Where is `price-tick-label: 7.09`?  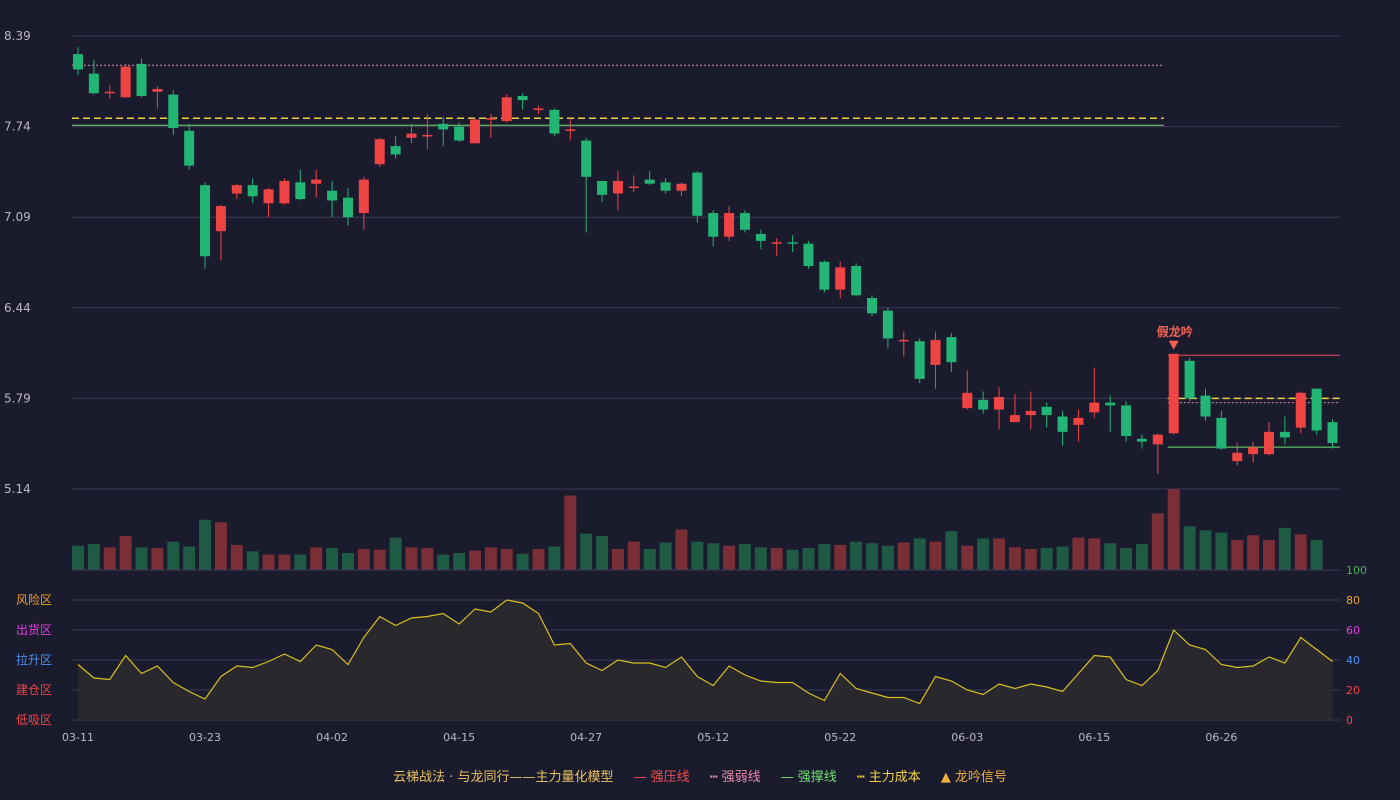
price-tick-label: 7.09 is located at coordinates (17, 217).